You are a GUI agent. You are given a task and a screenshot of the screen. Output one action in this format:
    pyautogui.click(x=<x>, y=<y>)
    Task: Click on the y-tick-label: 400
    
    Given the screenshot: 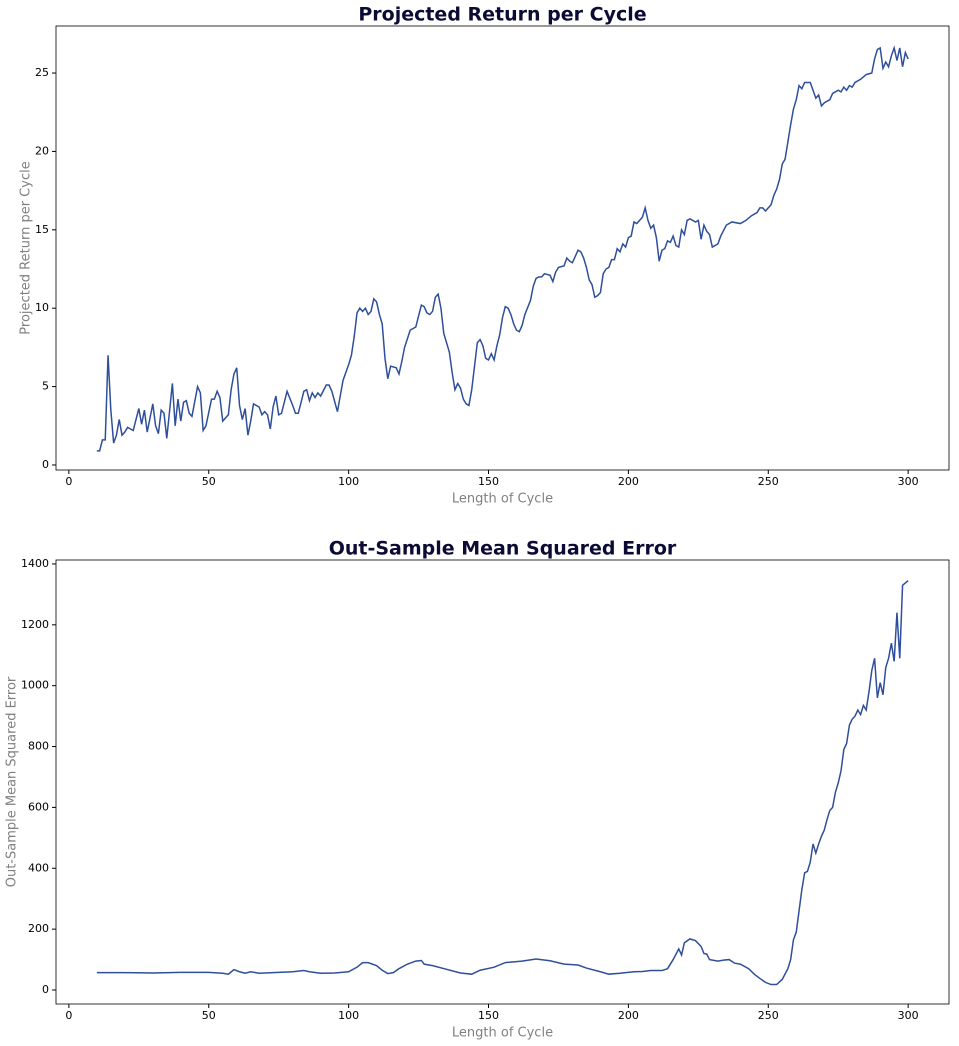 What is the action you would take?
    pyautogui.click(x=38, y=867)
    